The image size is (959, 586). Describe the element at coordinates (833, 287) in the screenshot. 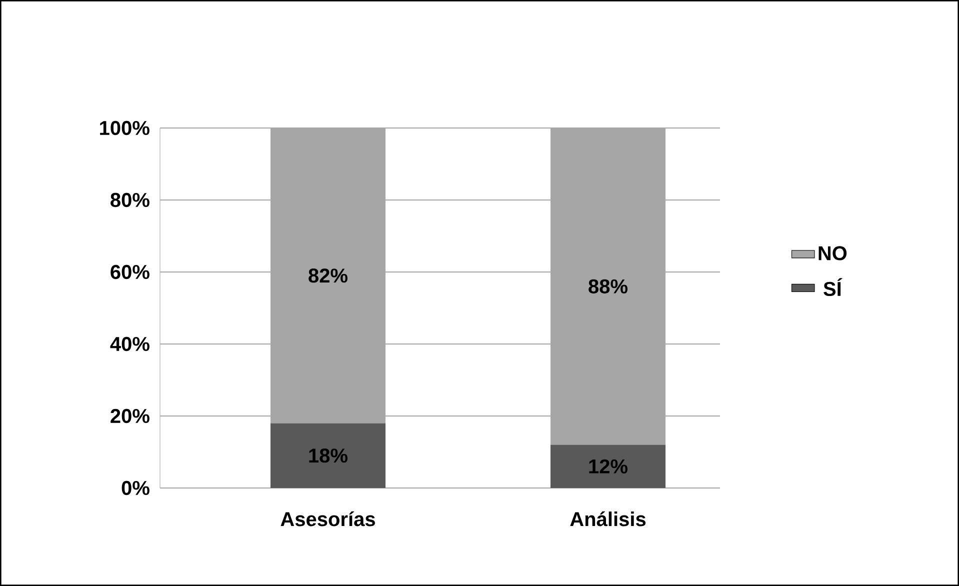

I see `legend-label: SÍ` at that location.